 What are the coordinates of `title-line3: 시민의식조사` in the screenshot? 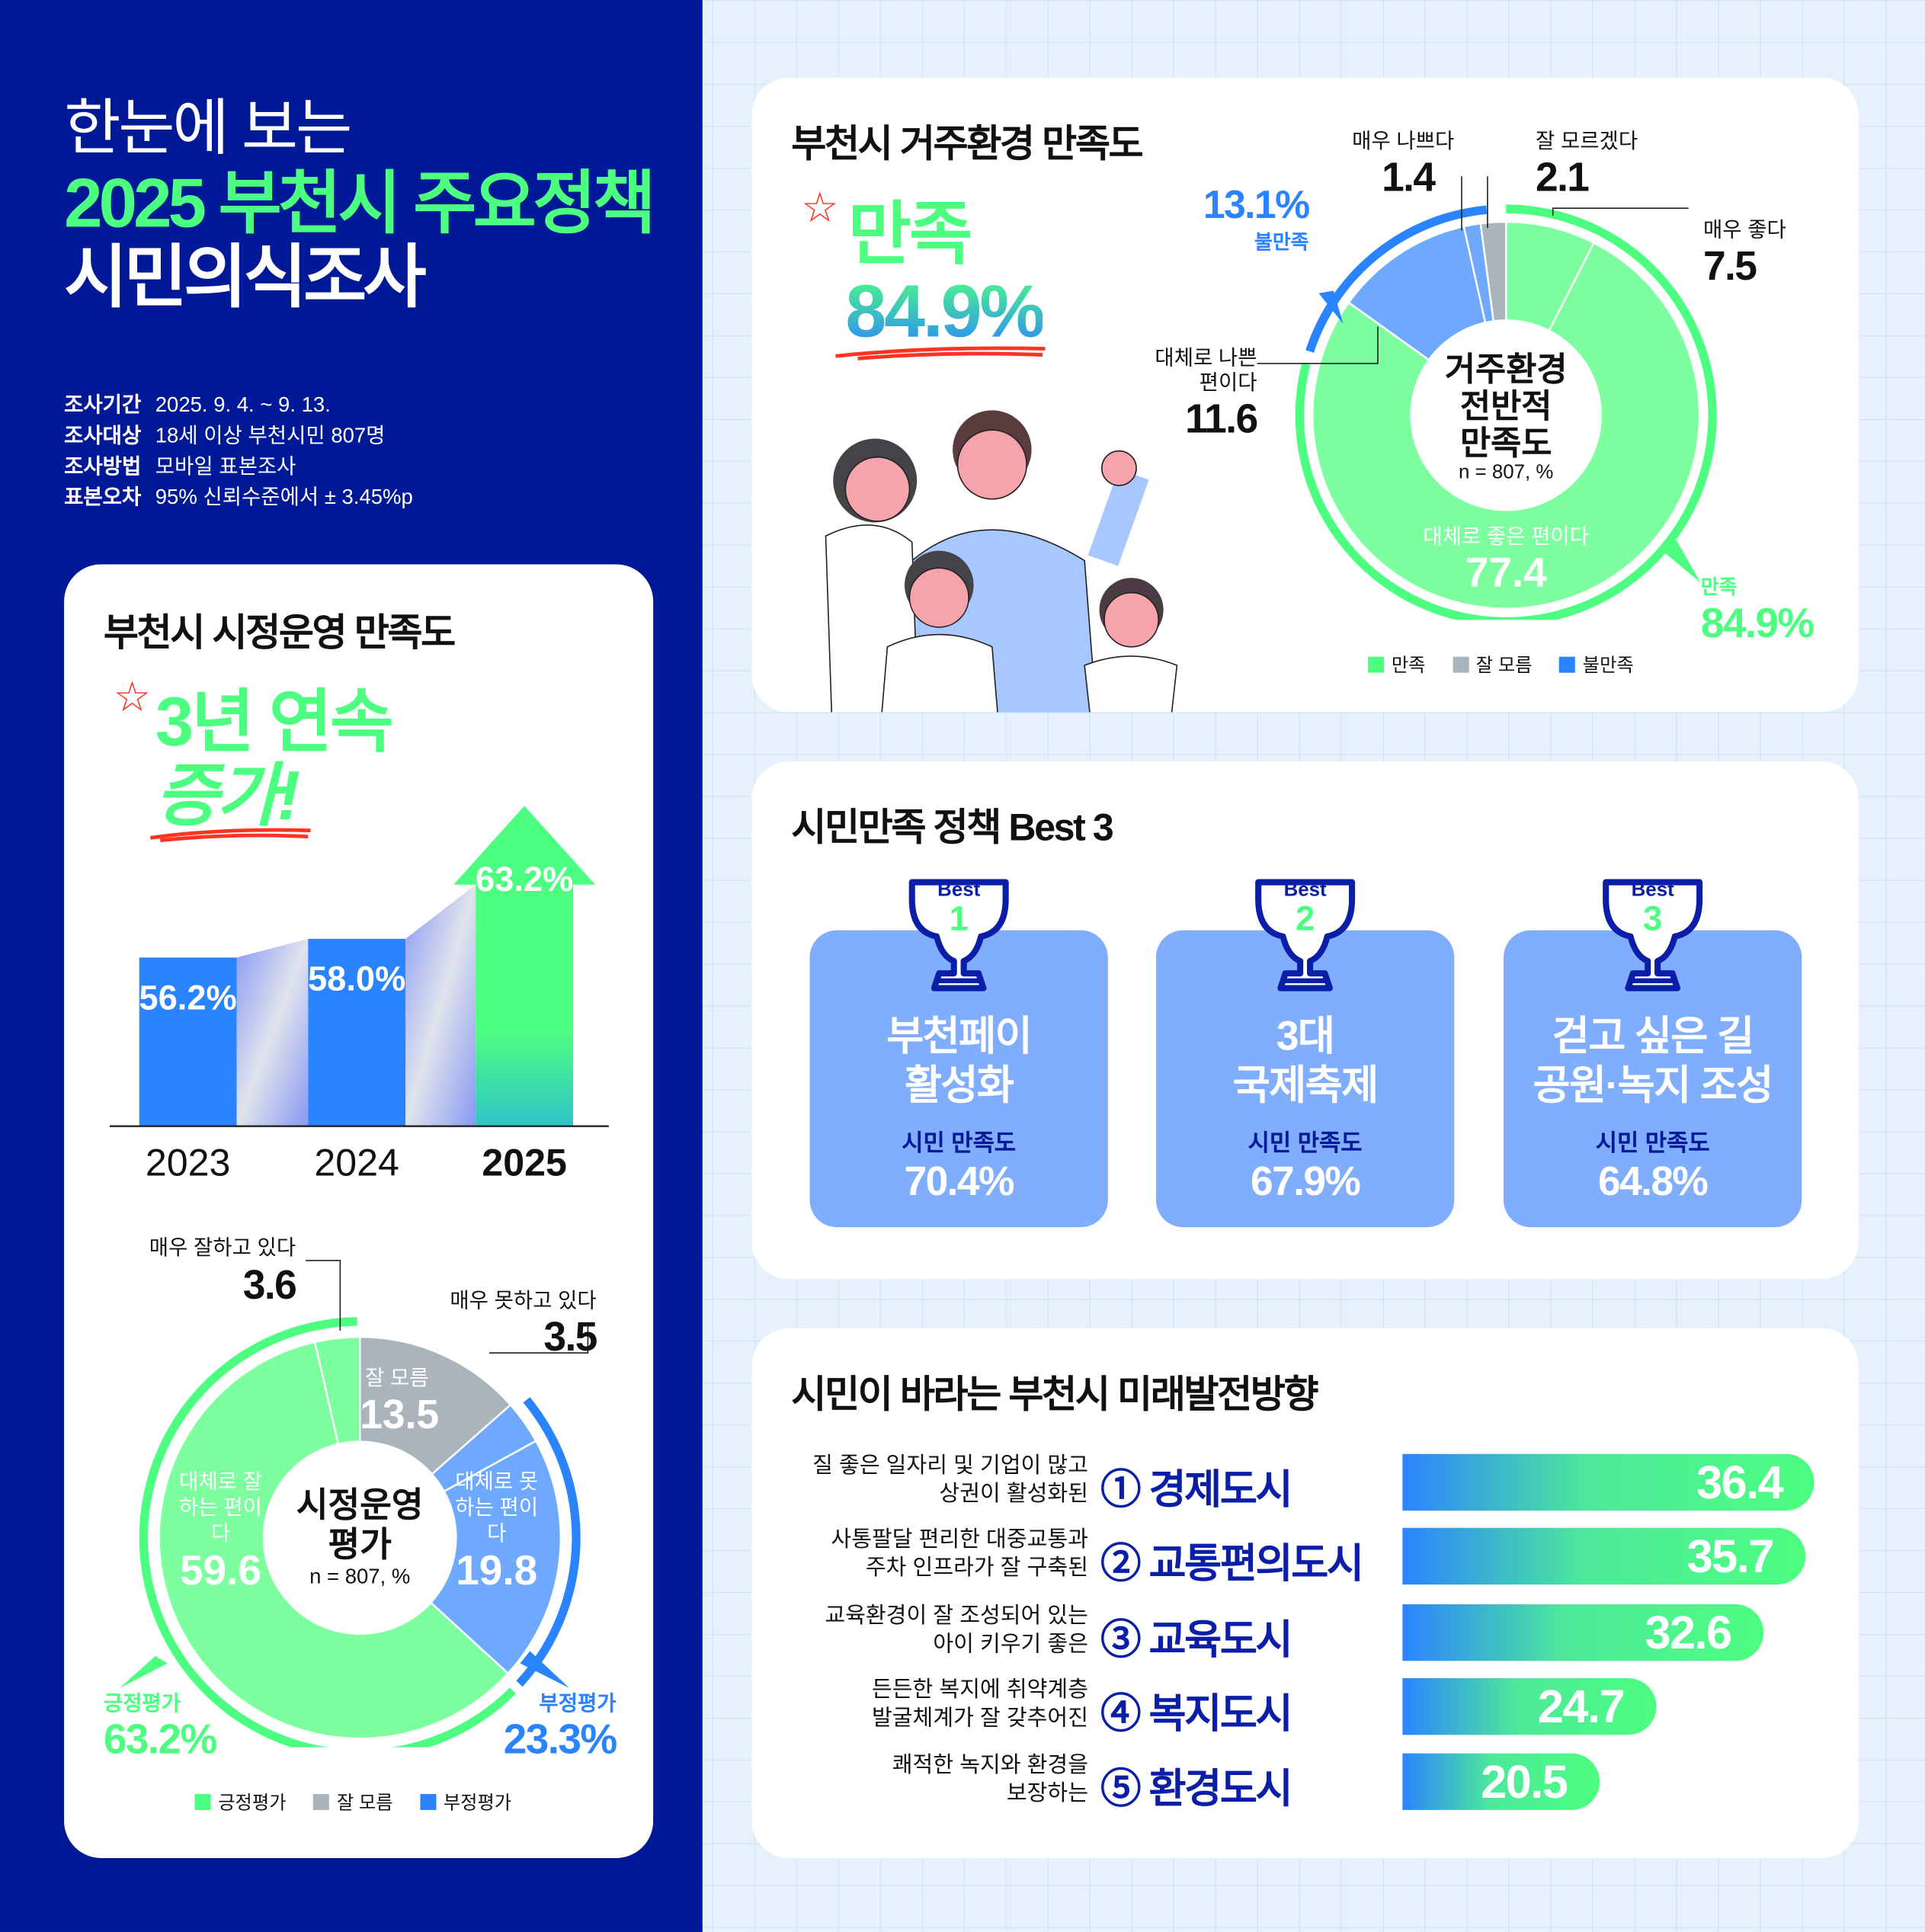 It's located at (246, 277).